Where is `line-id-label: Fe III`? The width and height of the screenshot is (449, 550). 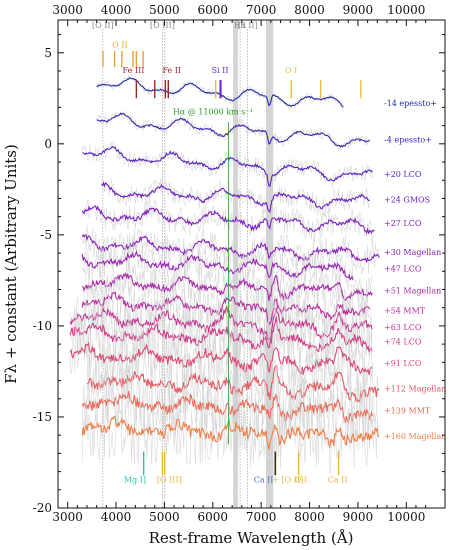 line-id-label: Fe III is located at coordinates (134, 70).